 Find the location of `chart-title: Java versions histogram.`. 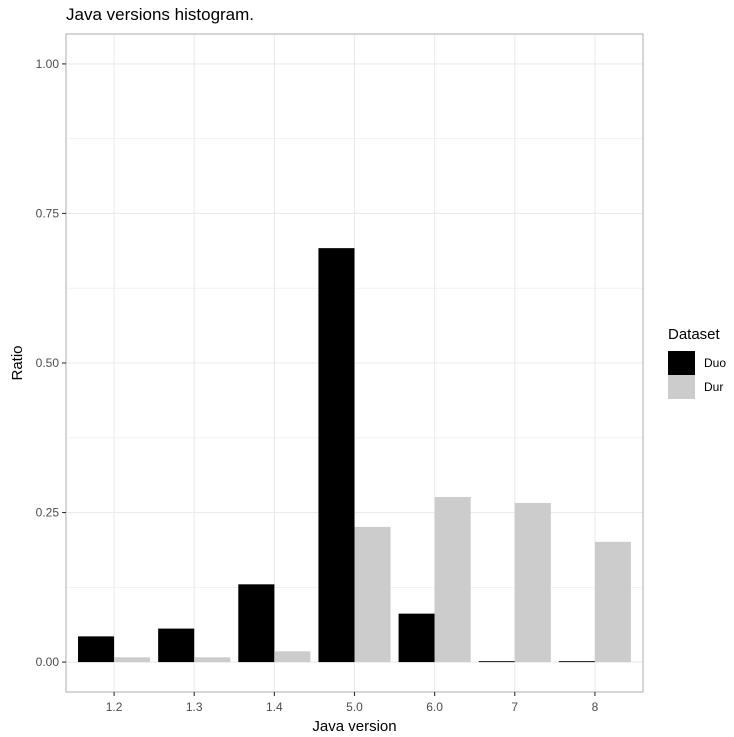

chart-title: Java versions histogram. is located at coordinates (160, 14).